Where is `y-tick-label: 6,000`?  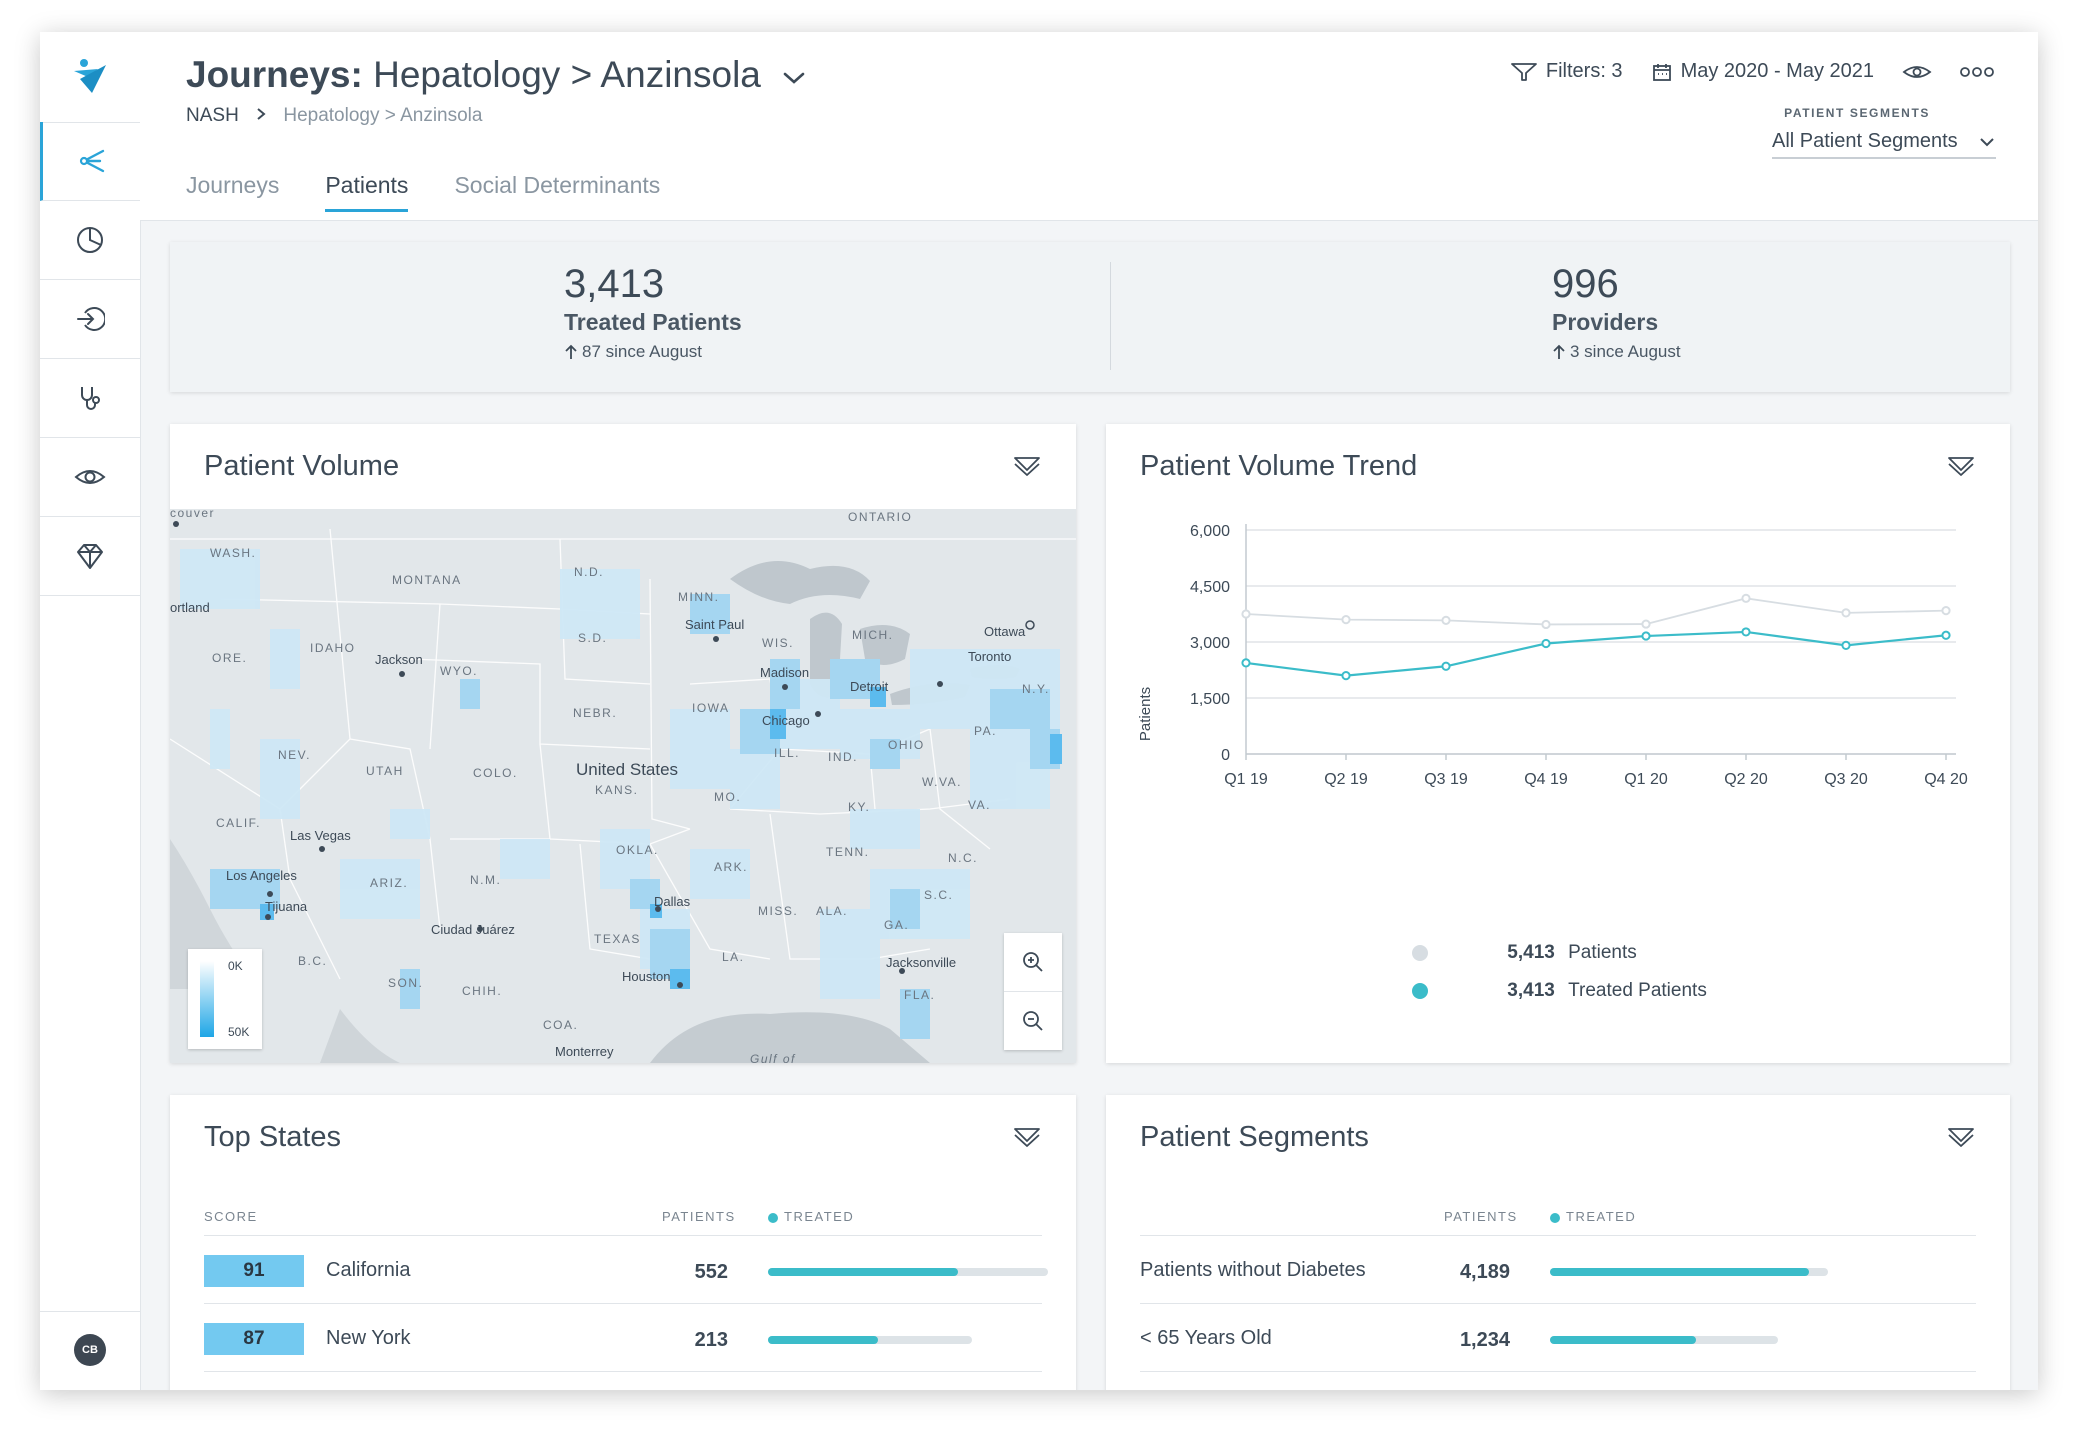 y-tick-label: 6,000 is located at coordinates (1210, 531).